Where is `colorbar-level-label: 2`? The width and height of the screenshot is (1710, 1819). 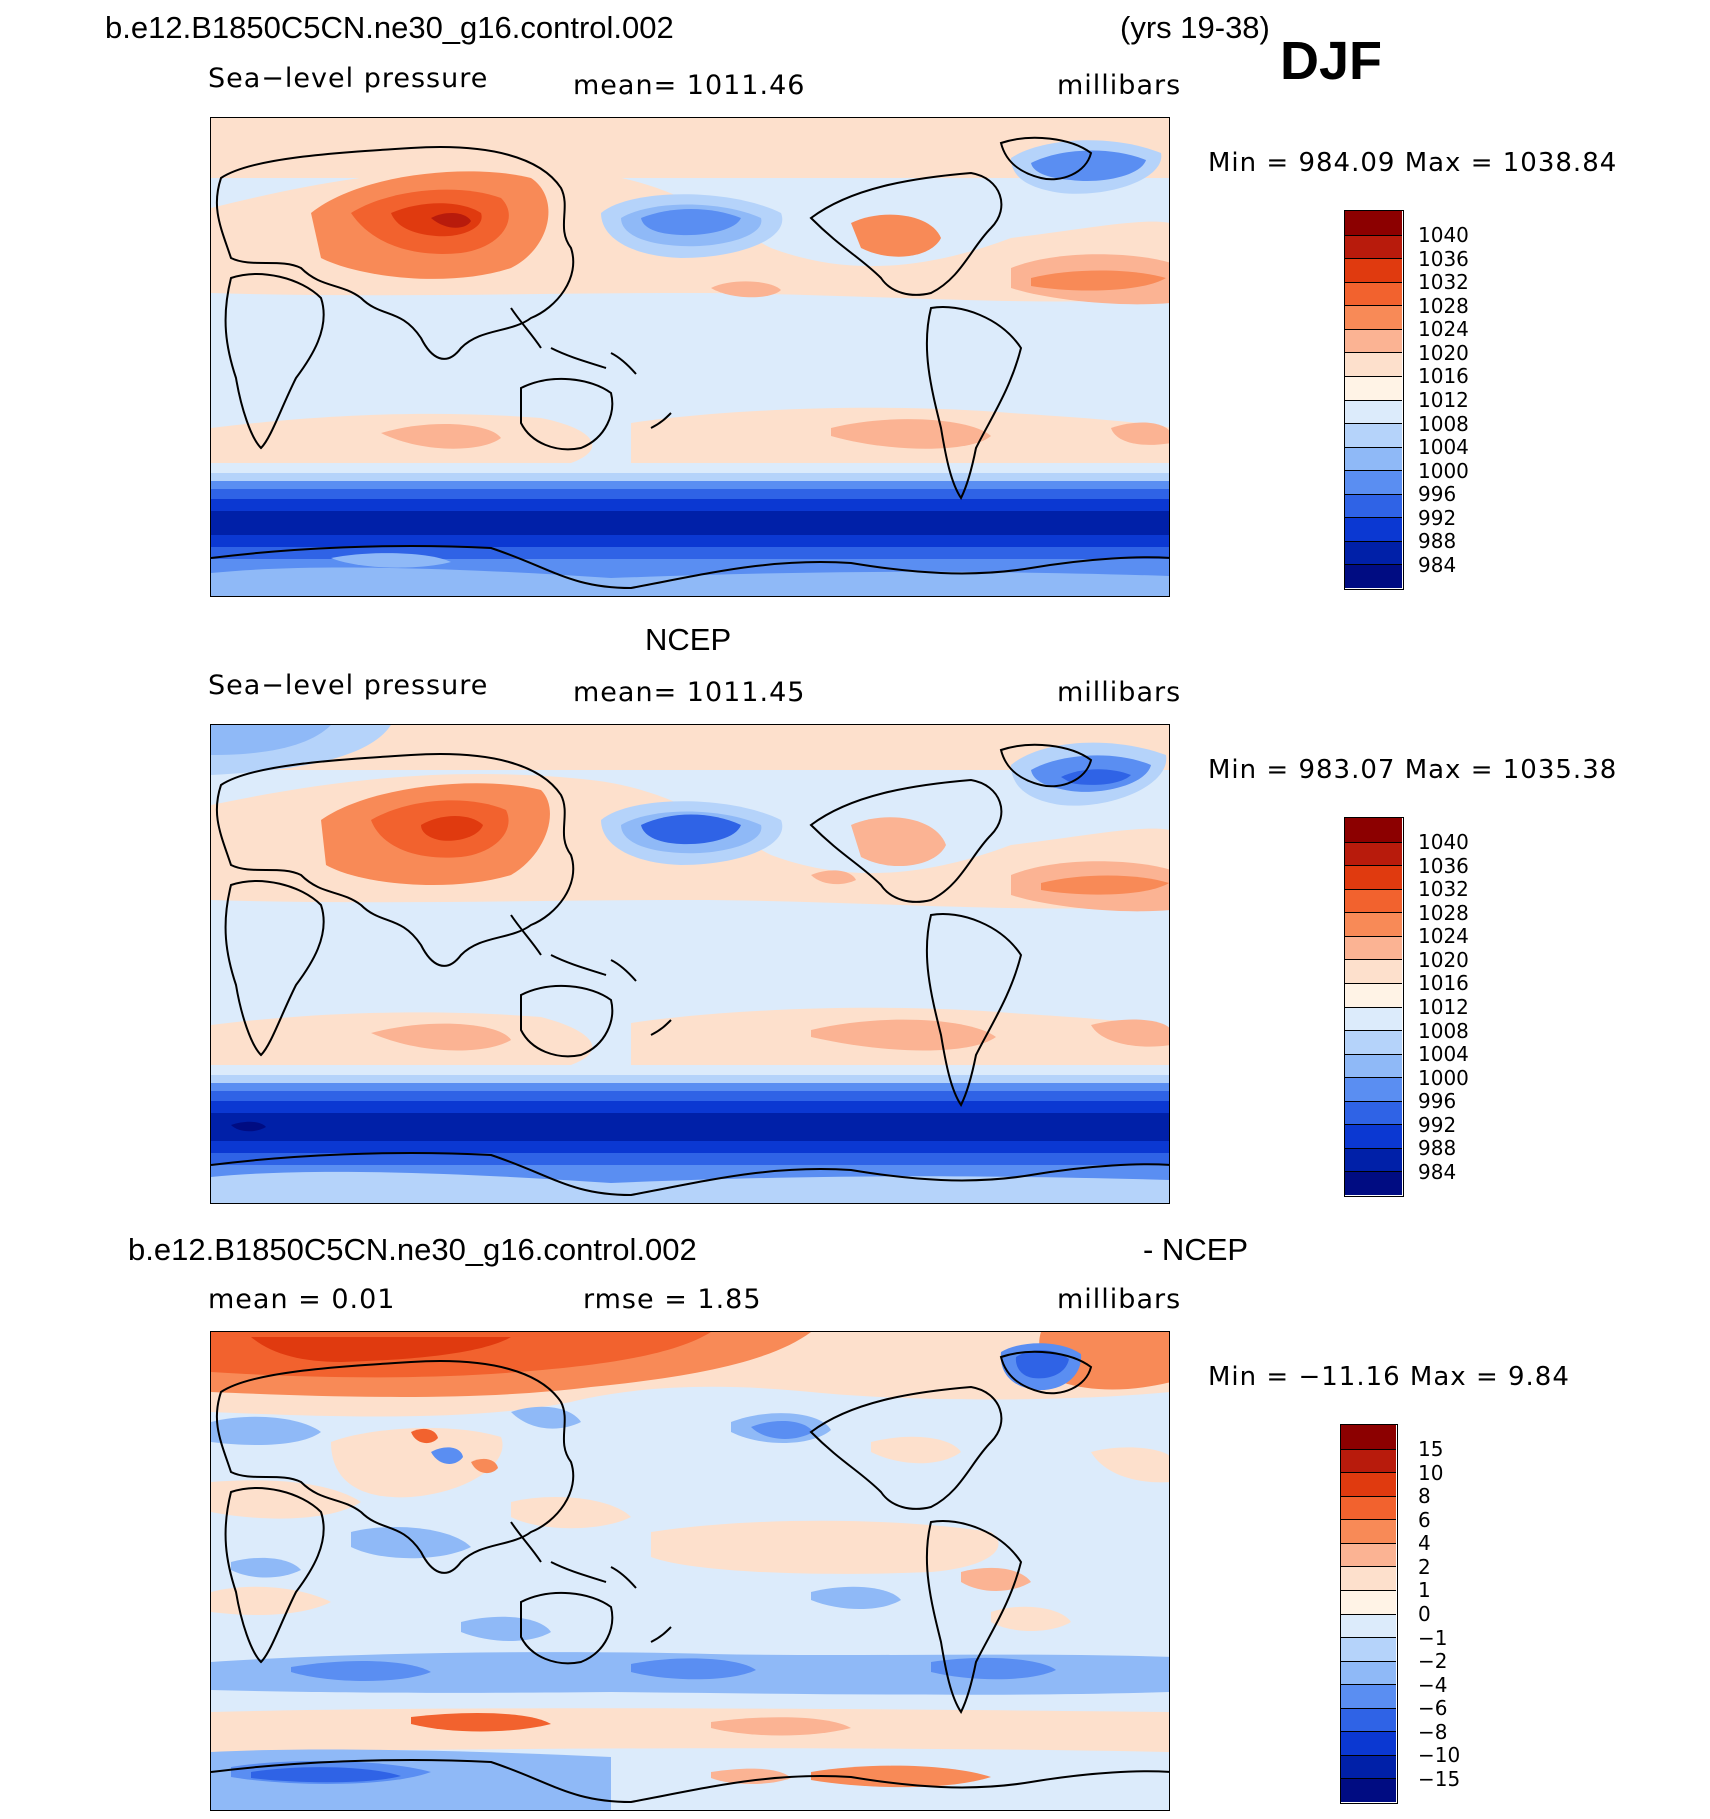 colorbar-level-label: 2 is located at coordinates (1424, 1566).